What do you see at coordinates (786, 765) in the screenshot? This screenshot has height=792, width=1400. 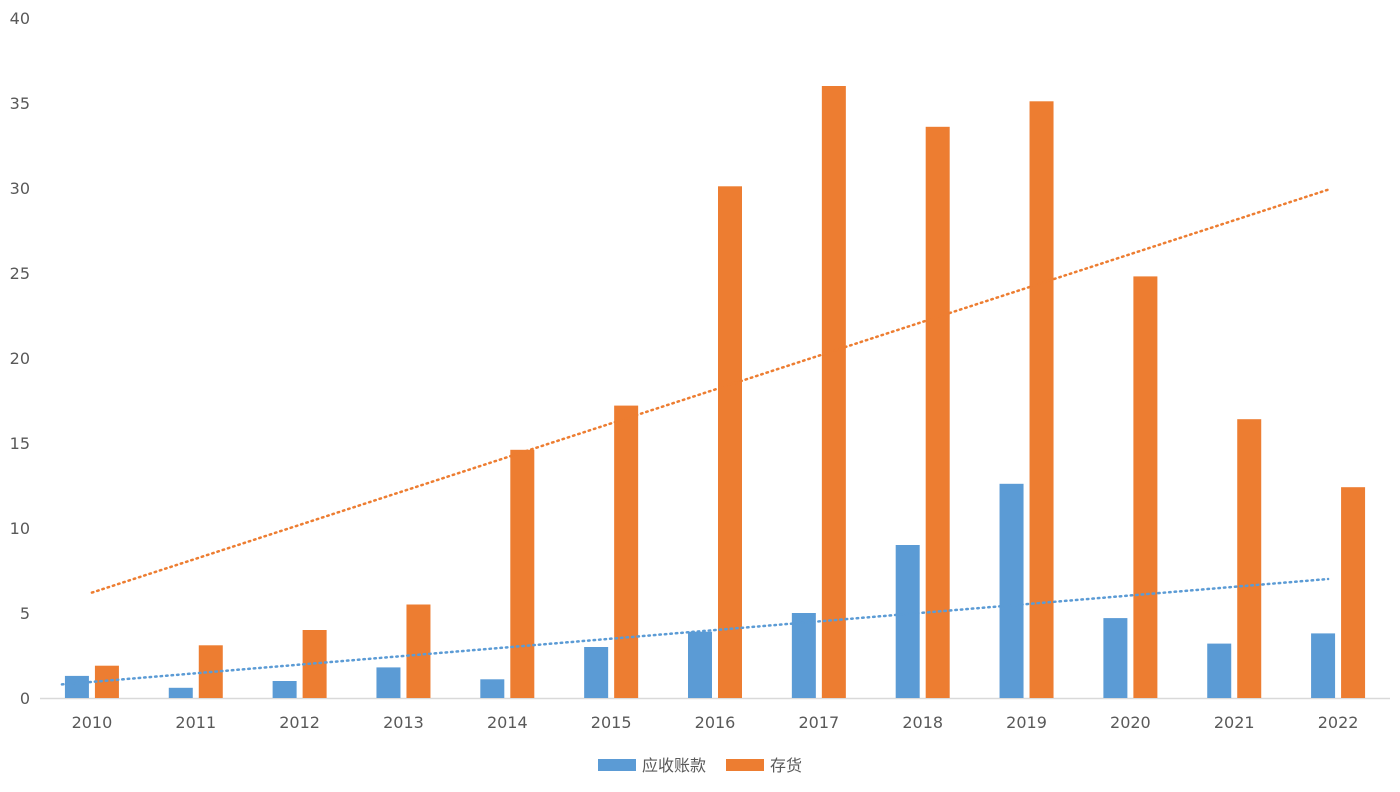 I see `legend-label-inventory: 存货` at bounding box center [786, 765].